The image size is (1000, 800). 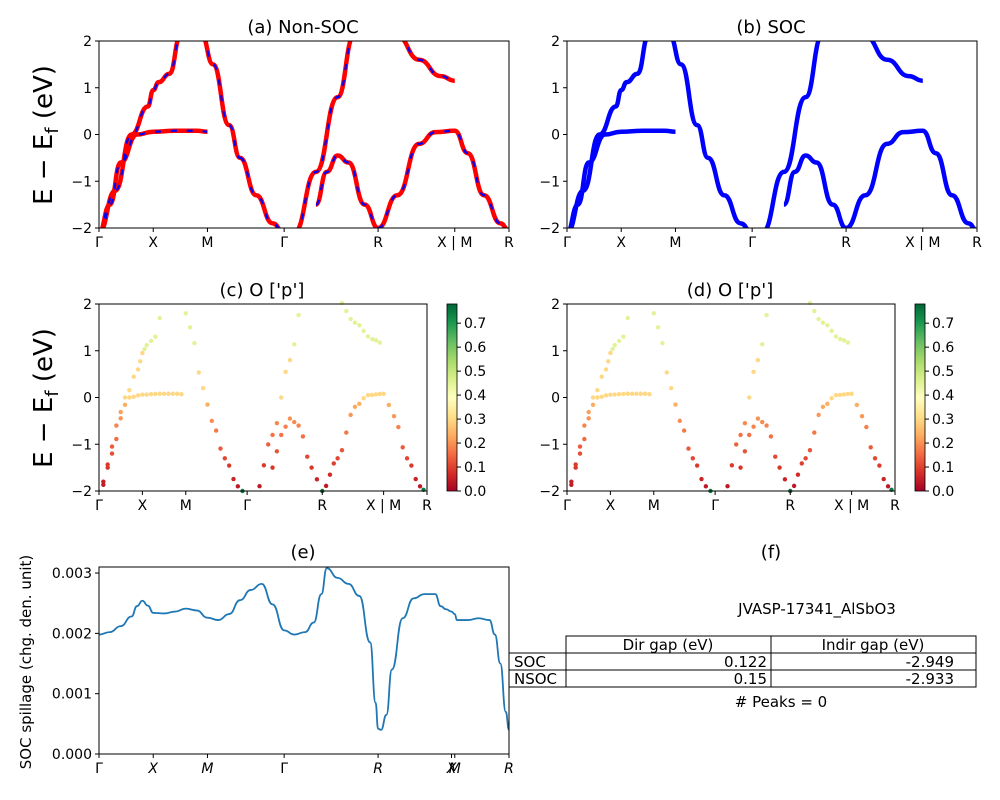 I want to click on colorbar-tick-label: 0.4, so click(x=943, y=396).